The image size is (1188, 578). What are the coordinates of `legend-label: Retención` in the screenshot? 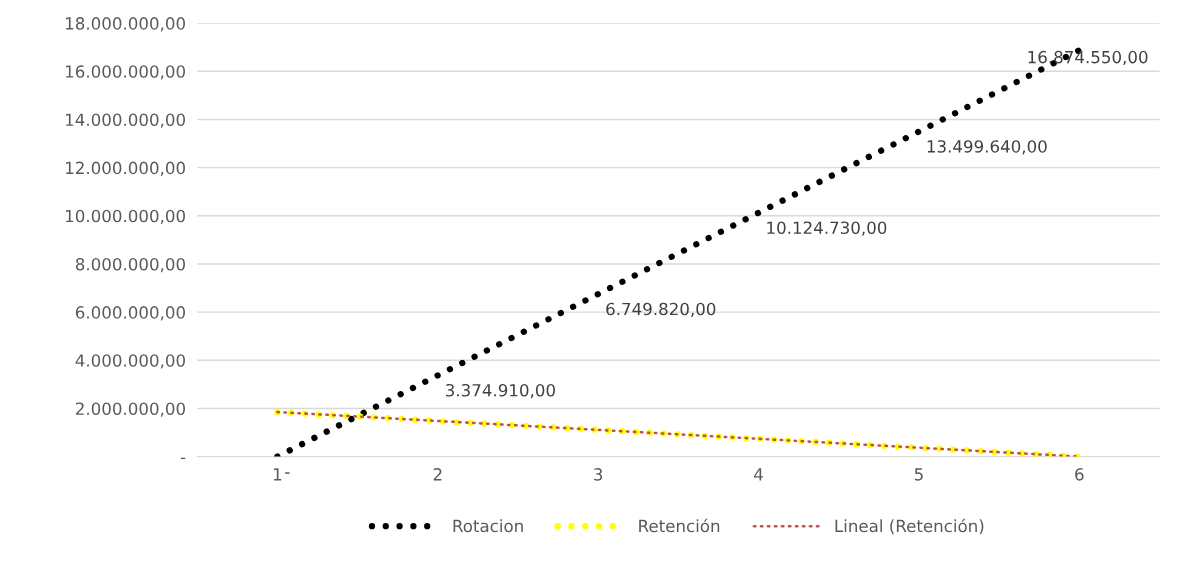 It's located at (679, 525).